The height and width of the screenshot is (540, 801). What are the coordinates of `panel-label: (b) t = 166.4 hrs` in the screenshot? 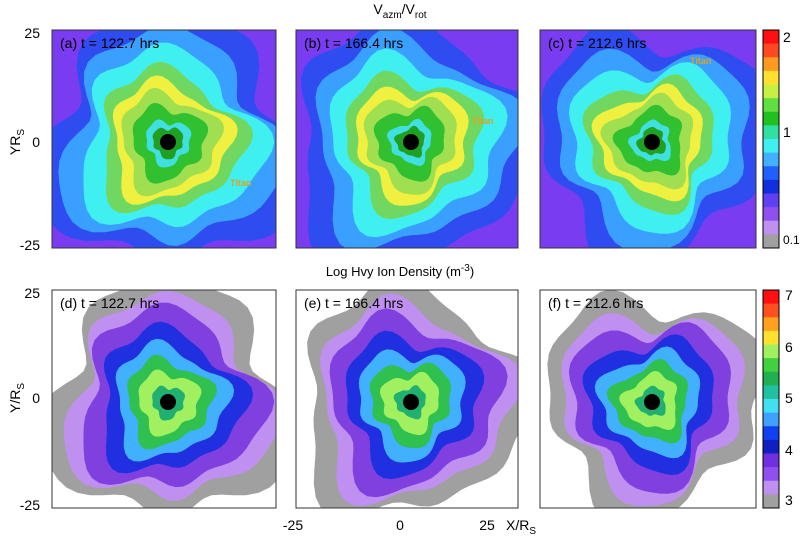 It's located at (353, 43).